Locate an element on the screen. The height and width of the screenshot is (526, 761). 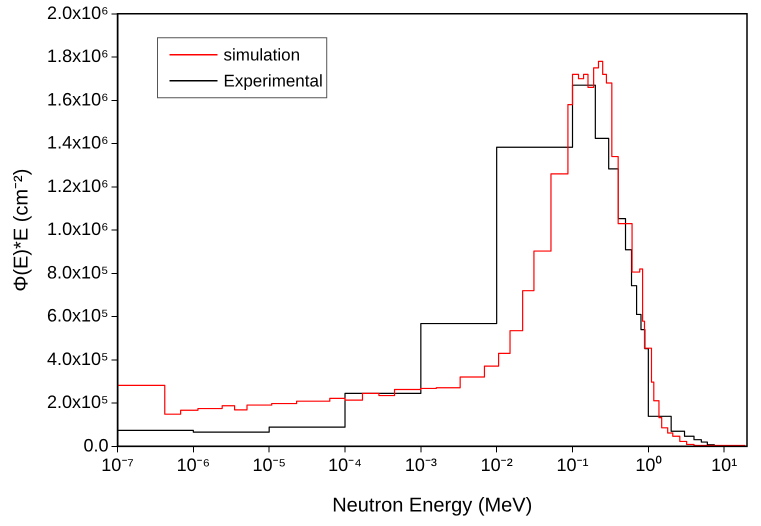
x-tick-label: 10⁻⁵ is located at coordinates (269, 465).